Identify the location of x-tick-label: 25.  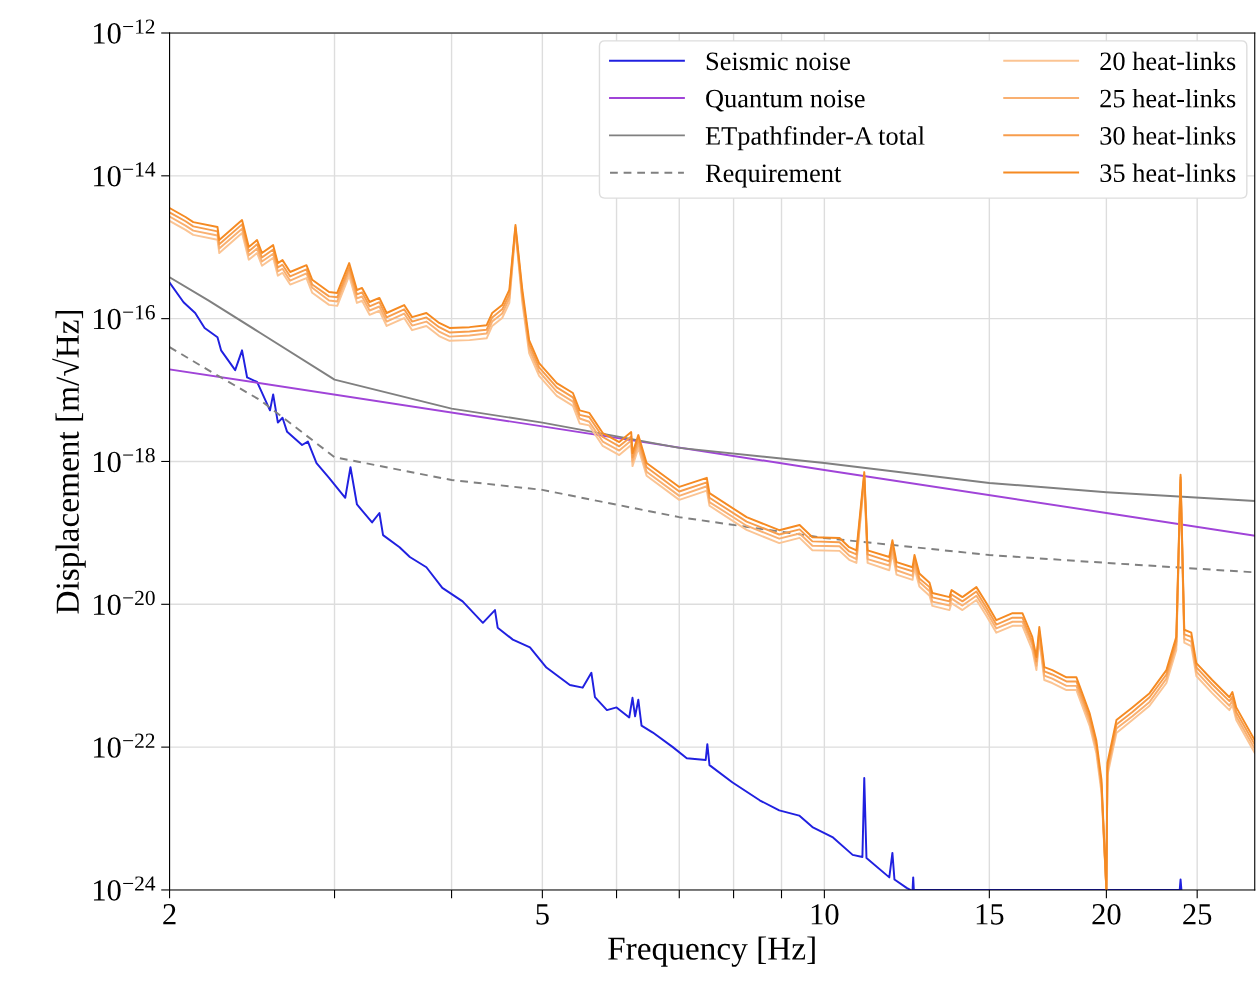
(1197, 914).